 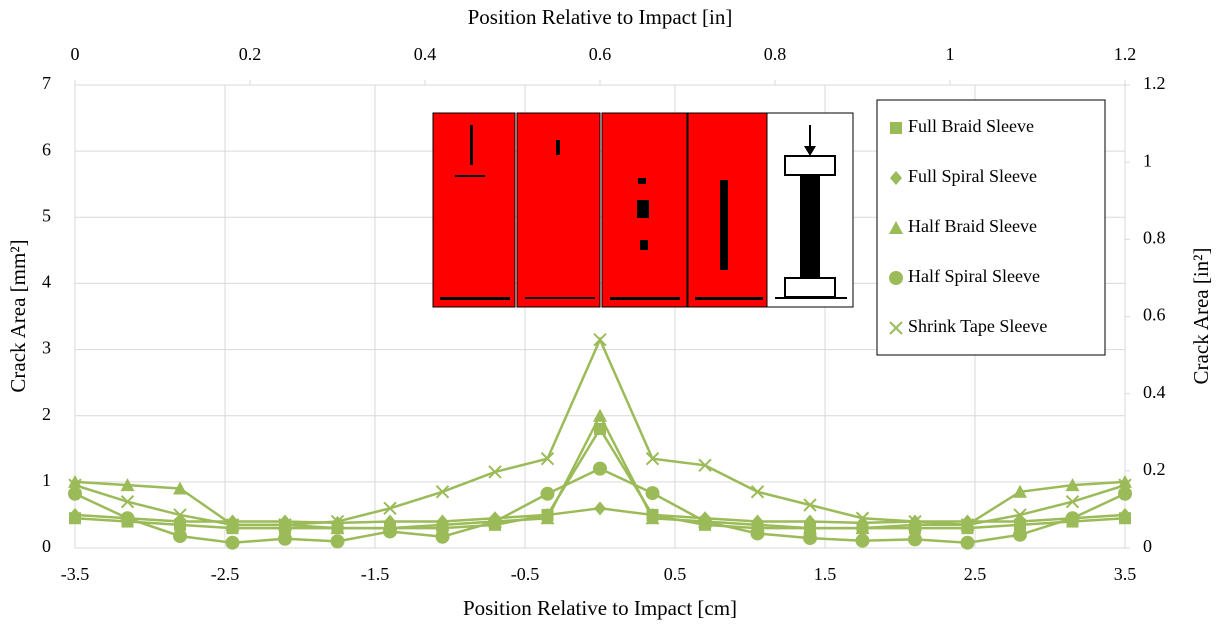 I want to click on x-tick-label: -0.5, so click(x=525, y=574).